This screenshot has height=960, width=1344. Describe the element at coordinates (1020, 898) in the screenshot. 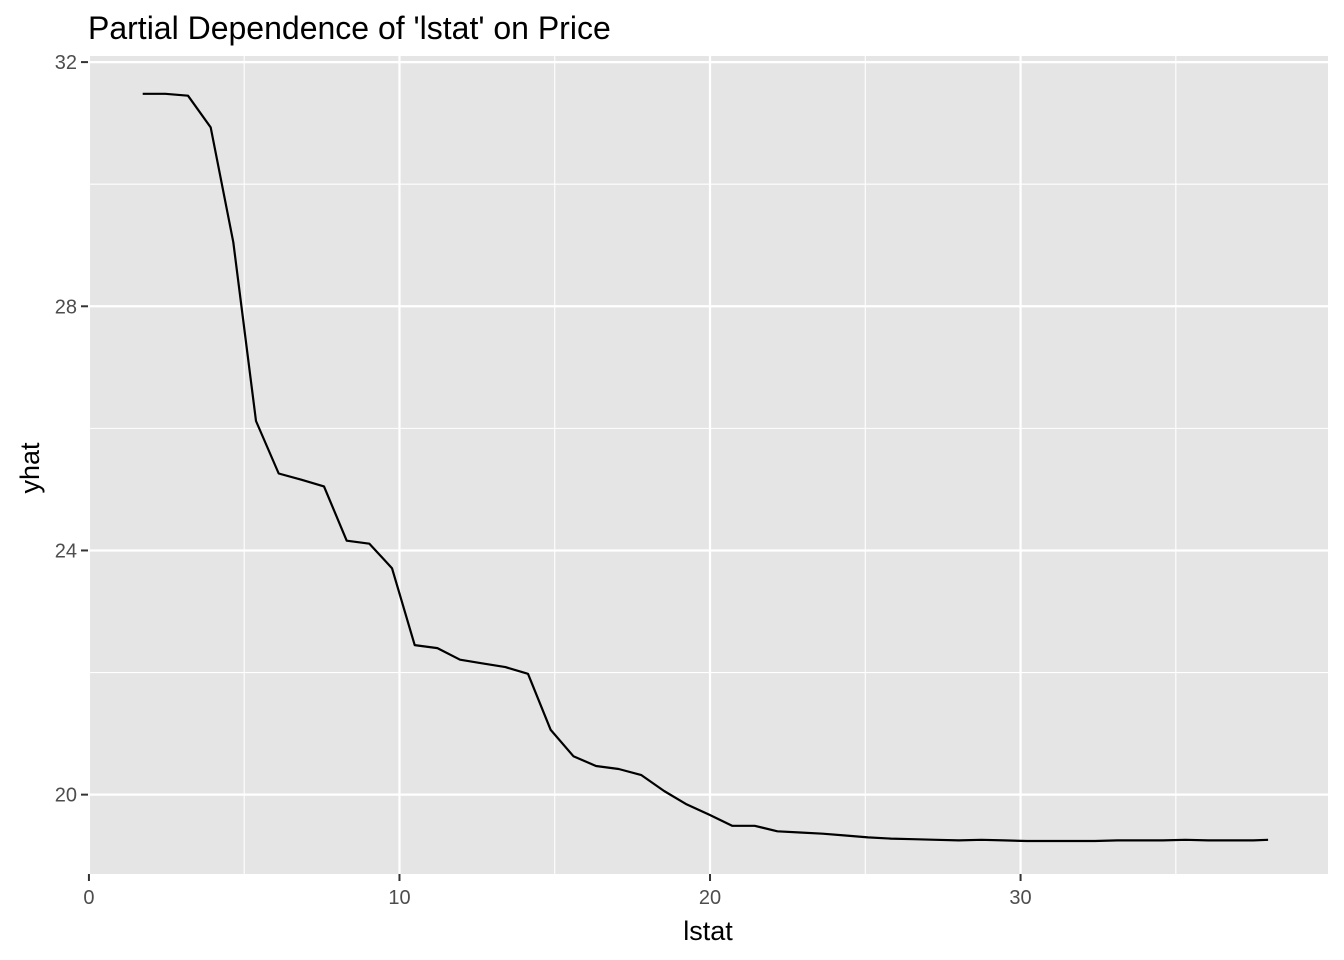

I see `x-tick-label: 30` at that location.